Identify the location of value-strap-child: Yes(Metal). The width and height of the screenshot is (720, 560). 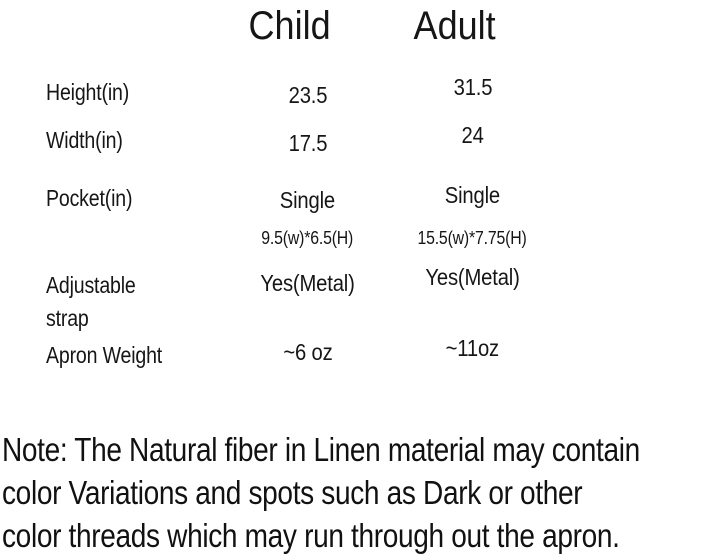
(307, 283).